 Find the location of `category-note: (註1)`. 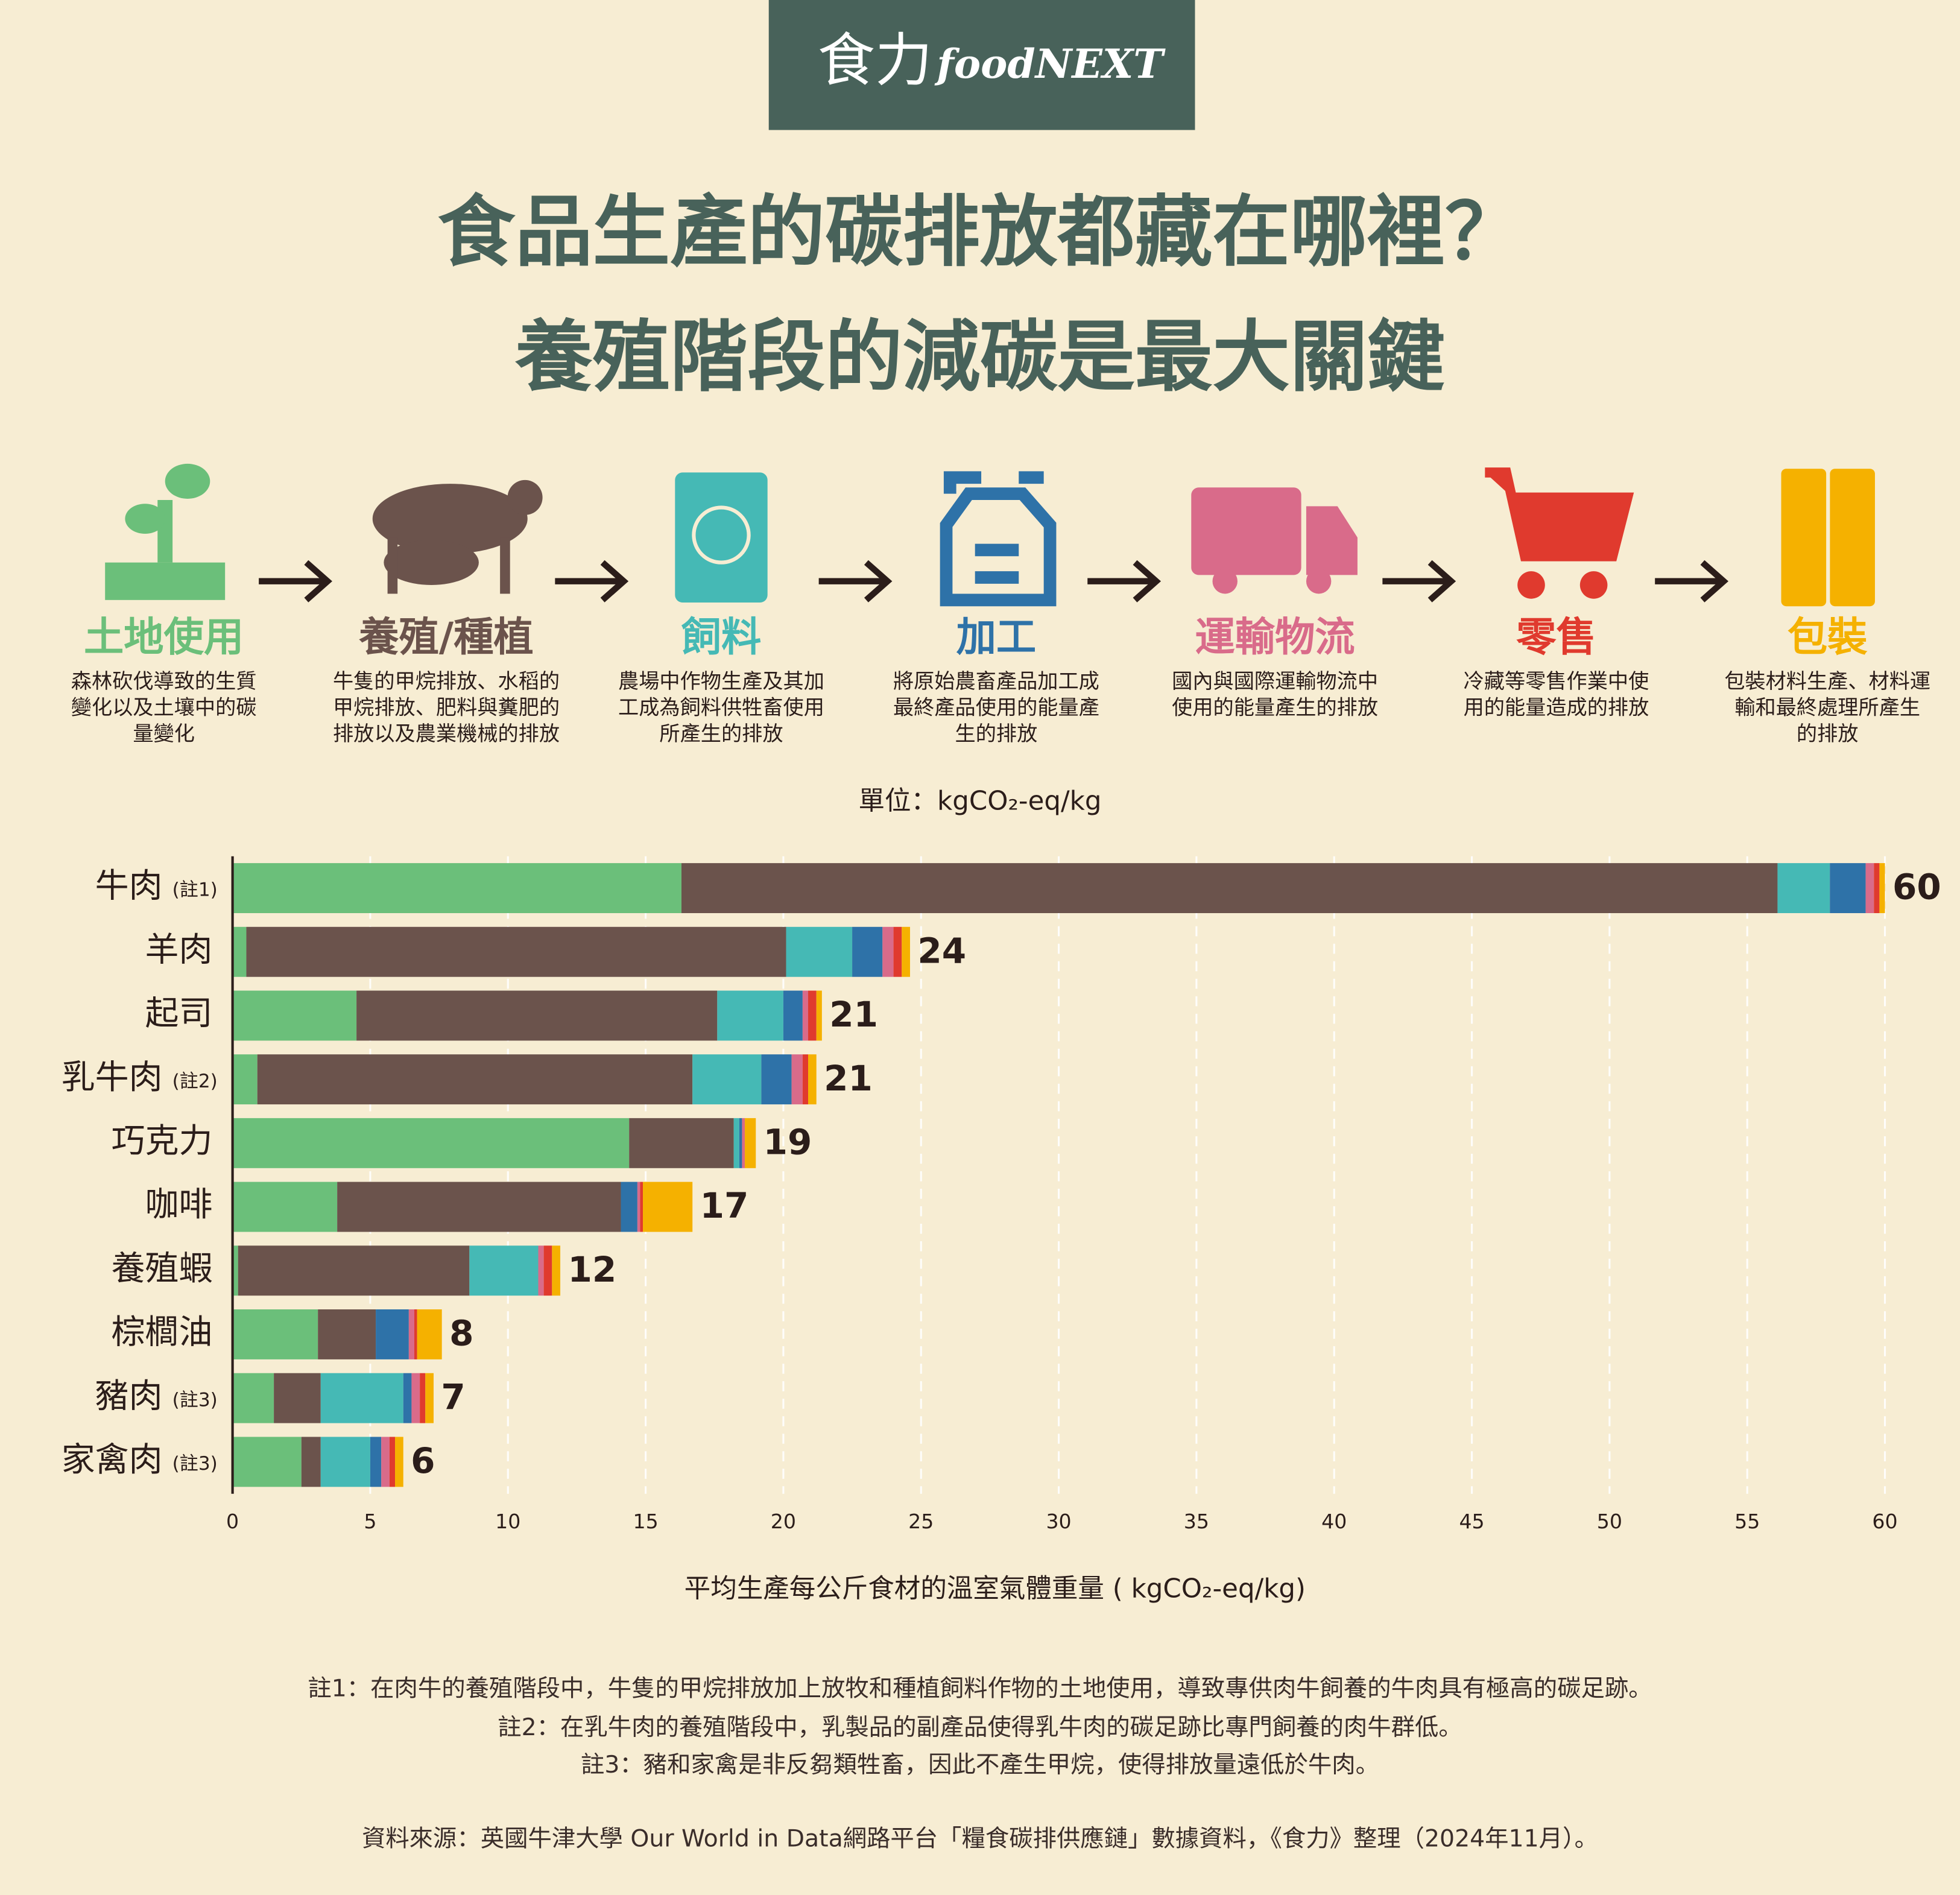

category-note: (註1) is located at coordinates (195, 890).